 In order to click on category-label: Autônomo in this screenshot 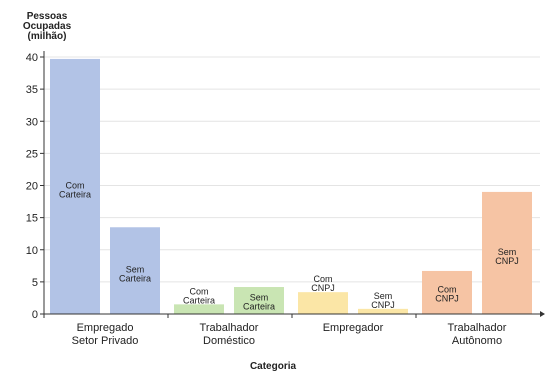, I will do `click(477, 341)`.